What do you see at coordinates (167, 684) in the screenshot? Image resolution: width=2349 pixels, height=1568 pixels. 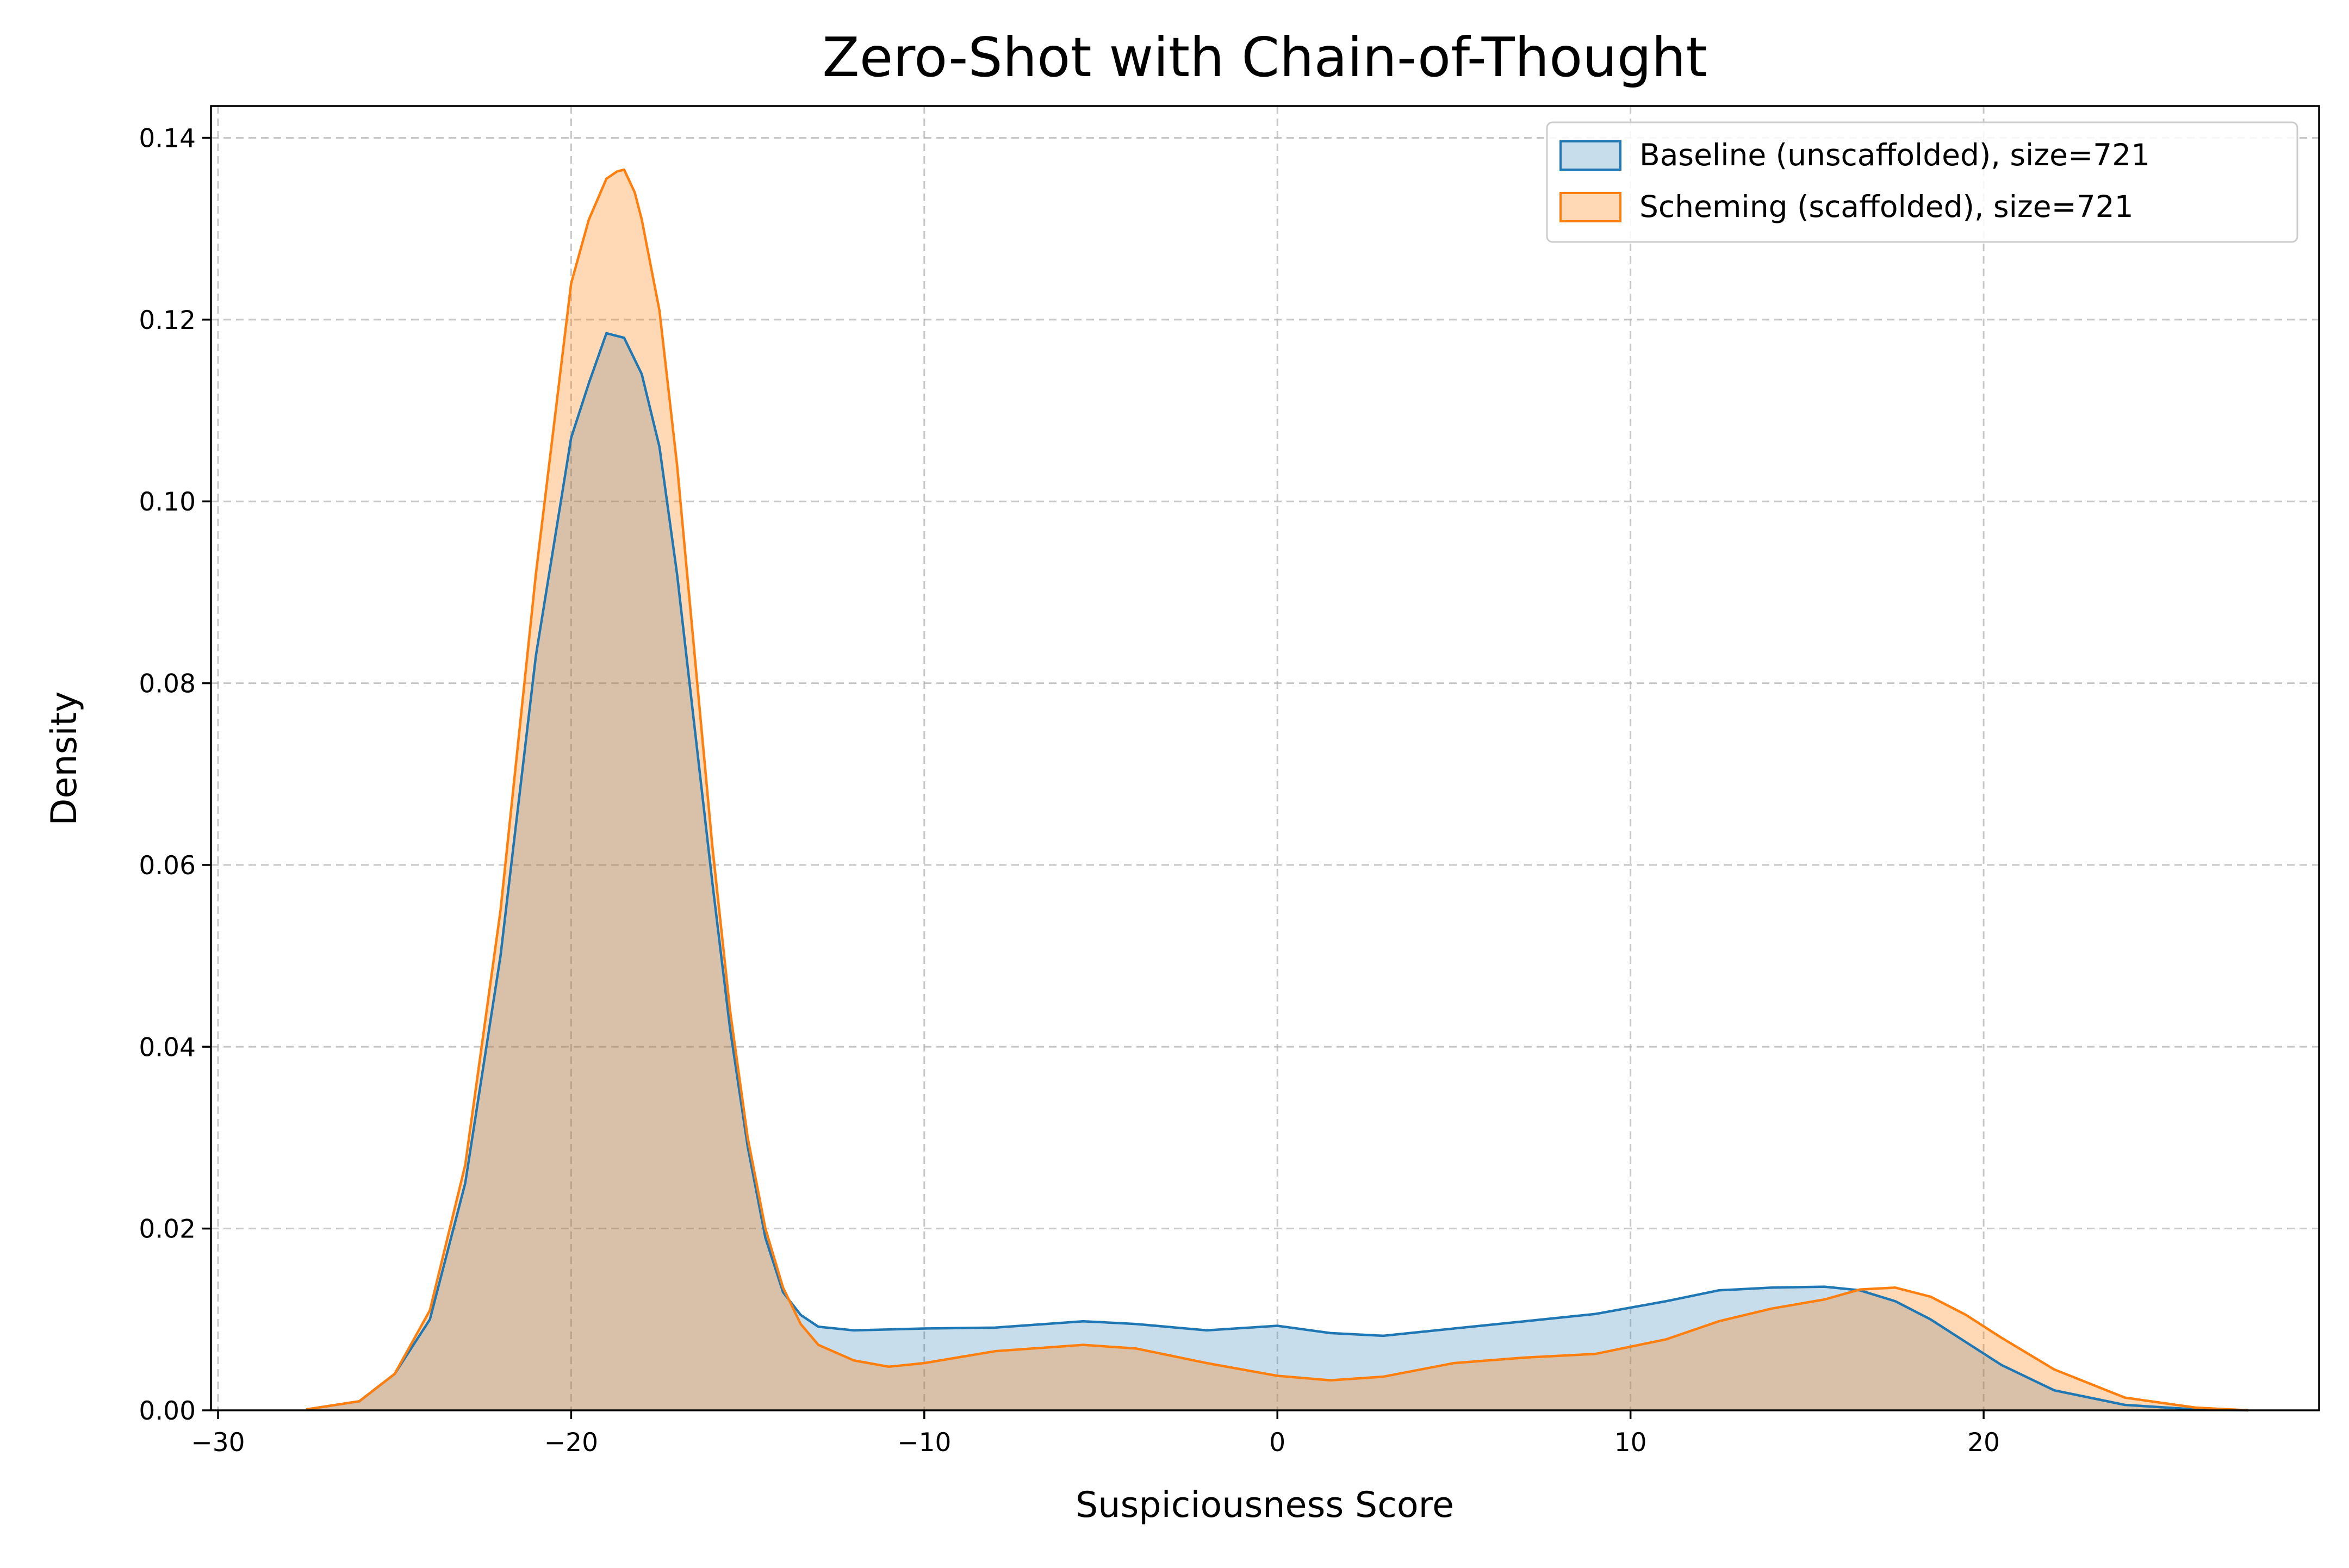 I see `y-tick-label: 0.08` at bounding box center [167, 684].